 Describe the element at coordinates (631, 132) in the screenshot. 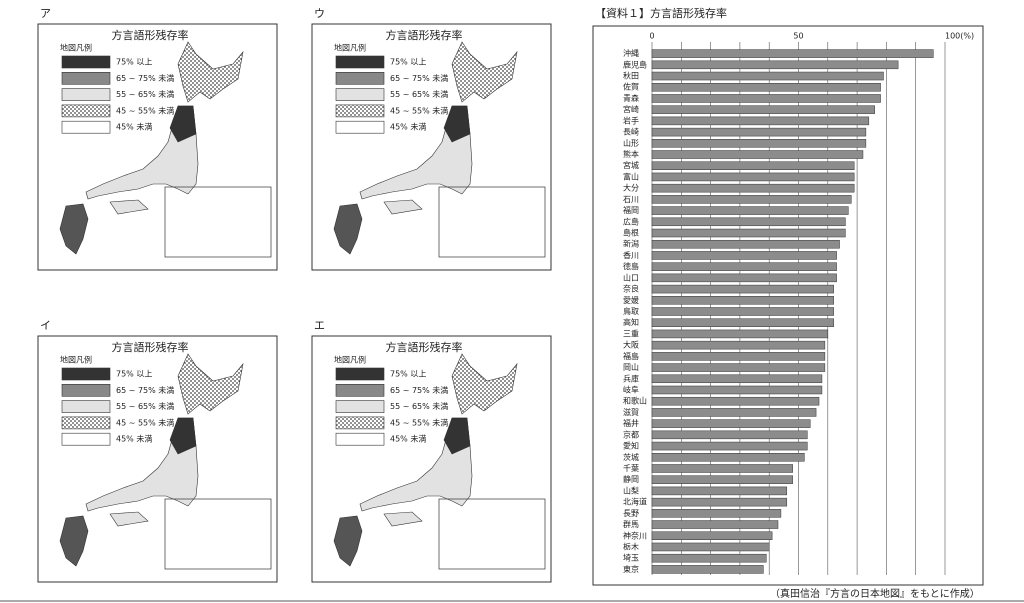

I see `category-label: 長崎` at that location.